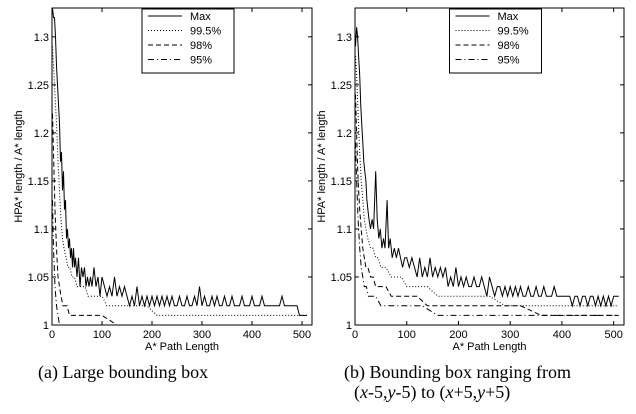 Image resolution: width=636 pixels, height=414 pixels. Describe the element at coordinates (498, 392) in the screenshot. I see `caption-b-part: +5)` at that location.